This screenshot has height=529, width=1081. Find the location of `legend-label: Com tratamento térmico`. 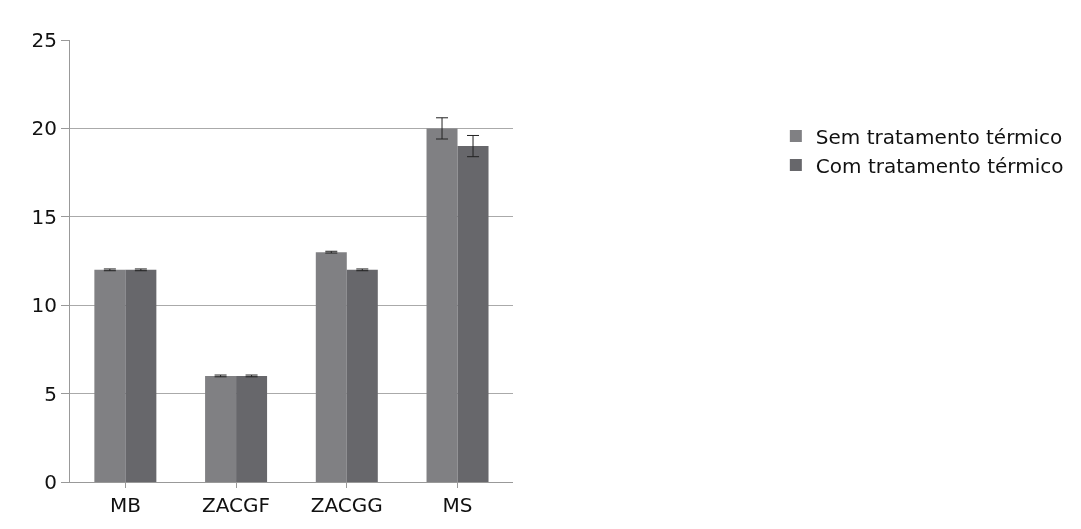

legend-label: Com tratamento térmico is located at coordinates (939, 165).